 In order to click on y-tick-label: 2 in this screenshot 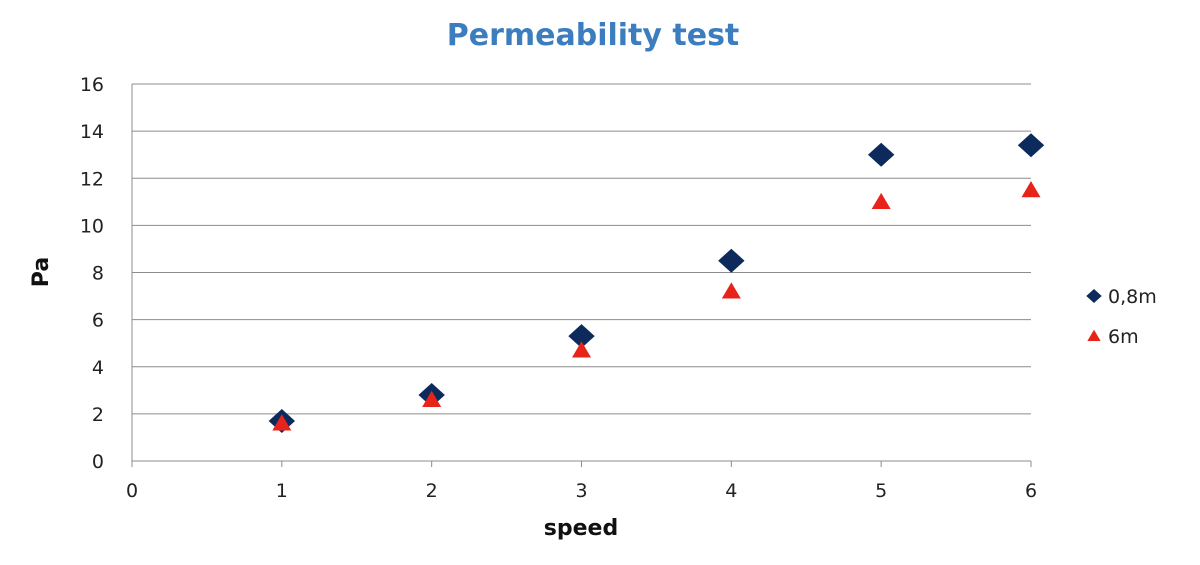, I will do `click(98, 415)`.